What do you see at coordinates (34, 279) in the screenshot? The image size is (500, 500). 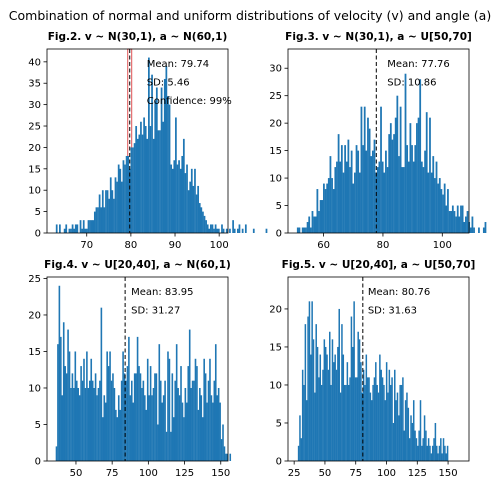 I see `y-tick-label: 25` at bounding box center [34, 279].